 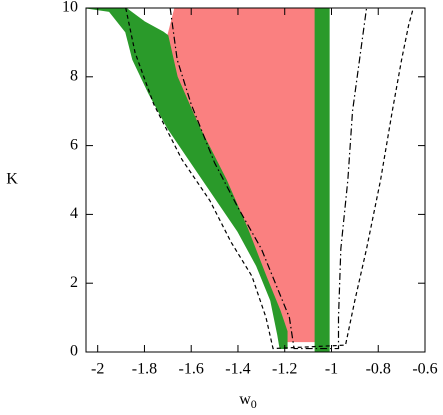 What do you see at coordinates (144, 369) in the screenshot?
I see `x-tick-label: -1.8` at bounding box center [144, 369].